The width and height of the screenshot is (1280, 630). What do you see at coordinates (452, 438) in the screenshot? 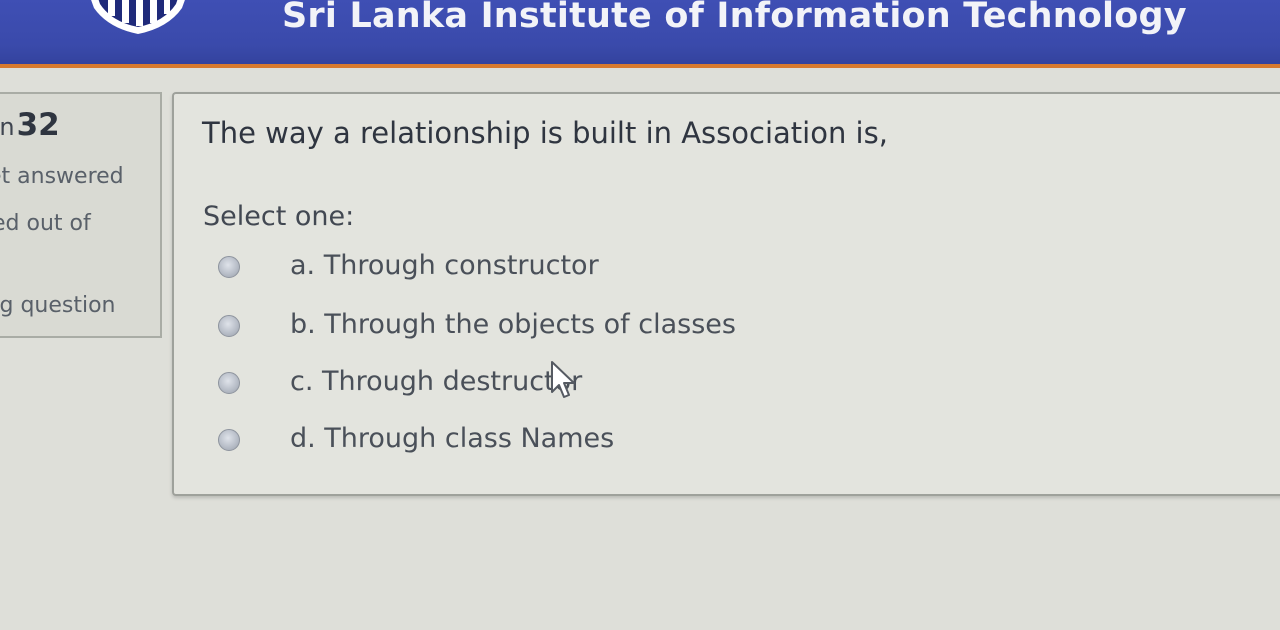
I see `answer-option-label: d. Through class Names` at bounding box center [452, 438].